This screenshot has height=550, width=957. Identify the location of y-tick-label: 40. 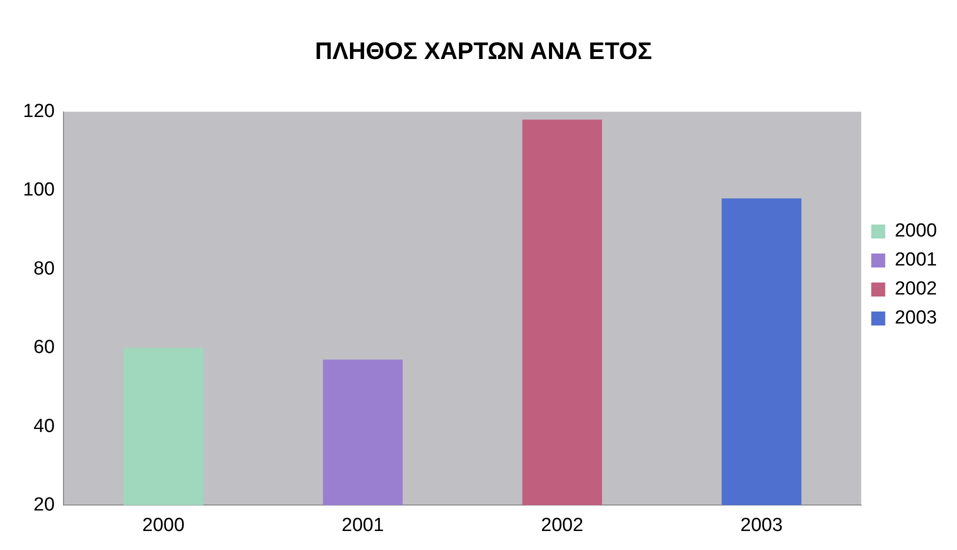
(44, 426).